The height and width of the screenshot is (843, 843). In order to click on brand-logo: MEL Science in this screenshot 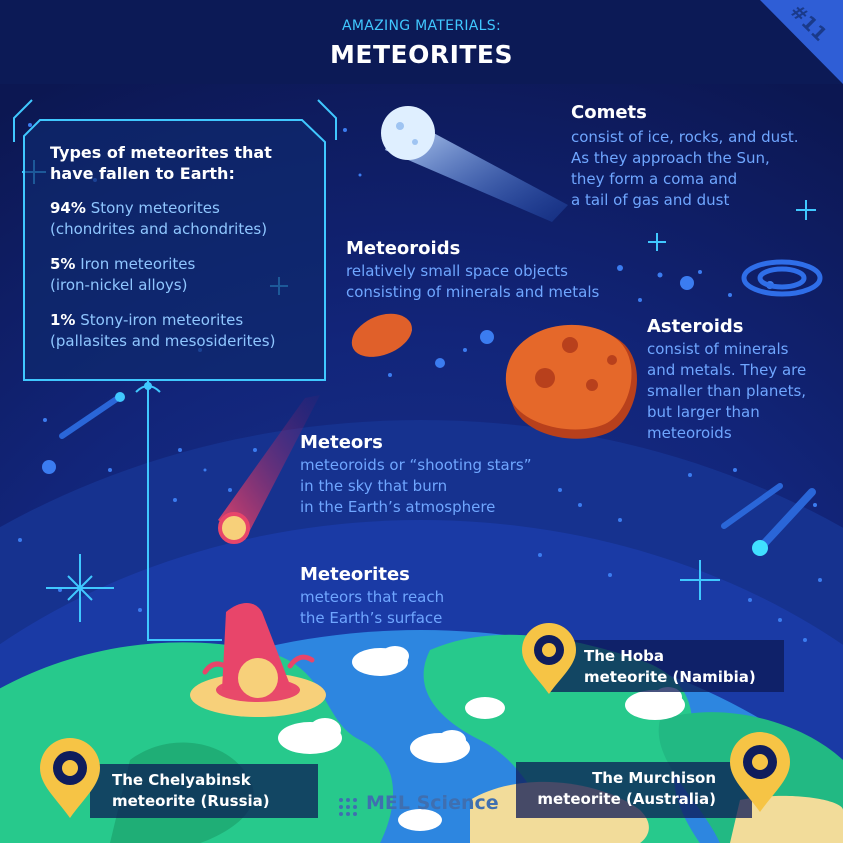, I will do `click(432, 803)`.